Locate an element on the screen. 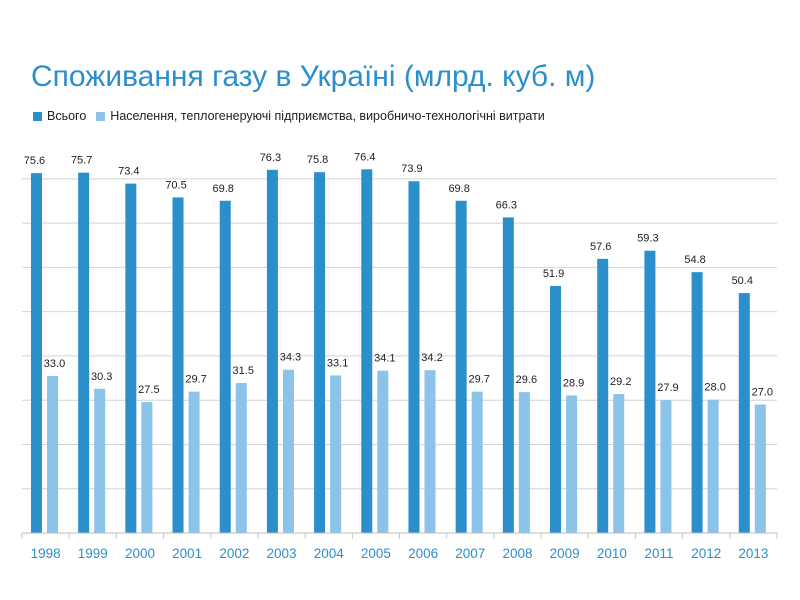 The image size is (800, 600). data-label-population: 27.0 is located at coordinates (762, 392).